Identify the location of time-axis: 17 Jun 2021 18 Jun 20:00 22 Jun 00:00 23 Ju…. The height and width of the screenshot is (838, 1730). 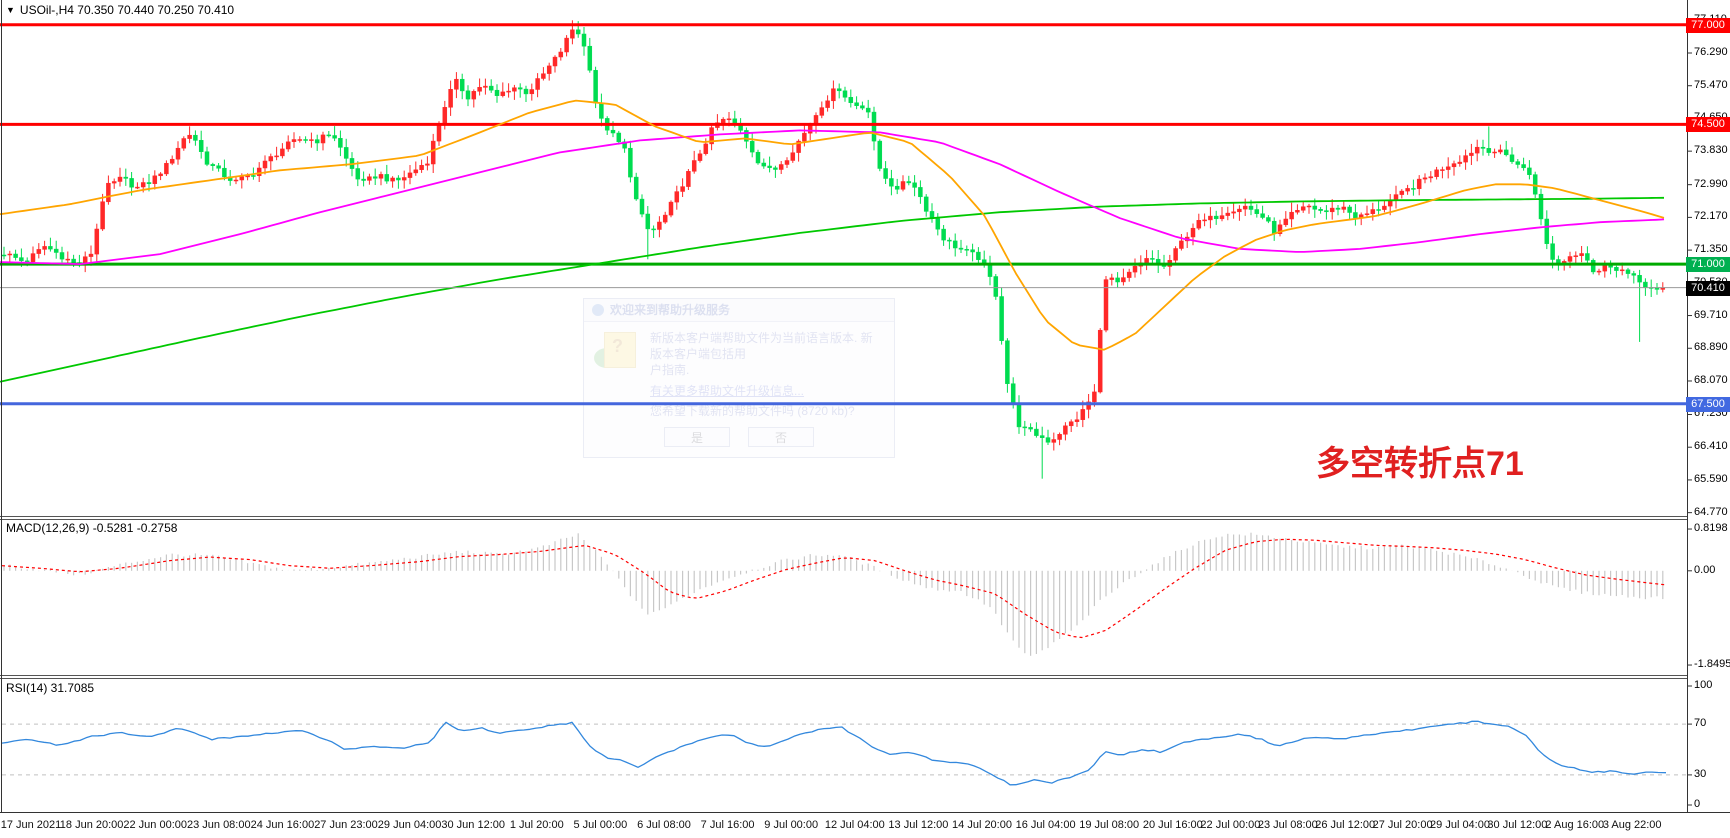
(865, 825).